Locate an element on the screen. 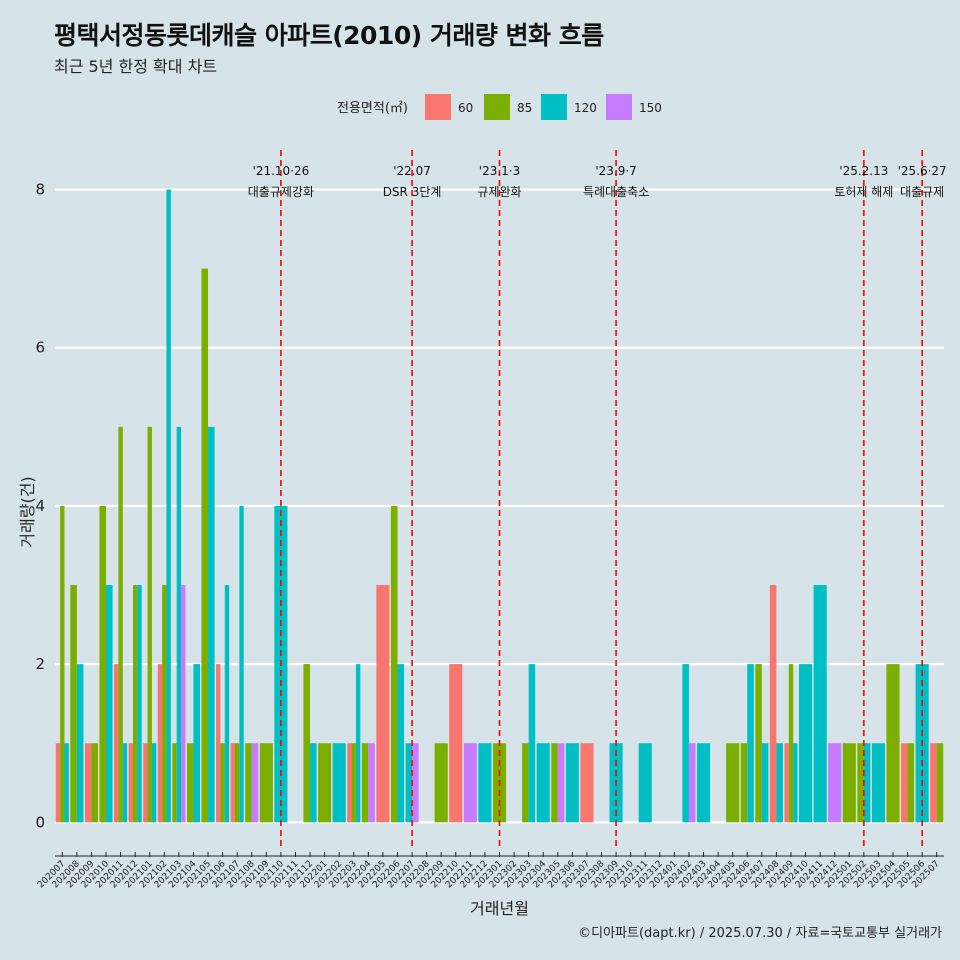  event-name-label: 토허제 해제 is located at coordinates (863, 192).